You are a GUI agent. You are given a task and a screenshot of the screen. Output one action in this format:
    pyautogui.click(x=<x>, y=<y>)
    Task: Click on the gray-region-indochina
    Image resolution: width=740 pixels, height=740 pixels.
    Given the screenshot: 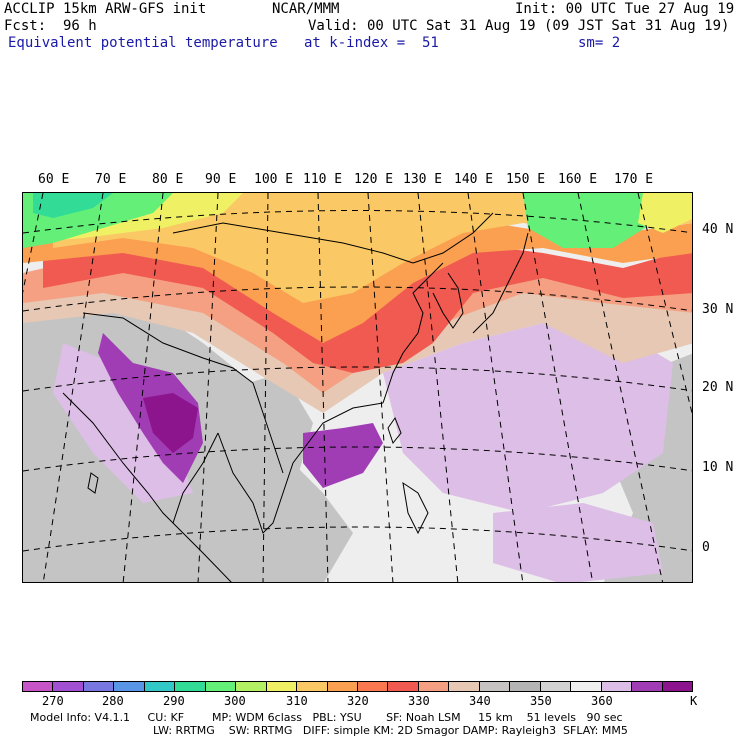 What is the action you would take?
    pyautogui.click(x=263, y=448)
    